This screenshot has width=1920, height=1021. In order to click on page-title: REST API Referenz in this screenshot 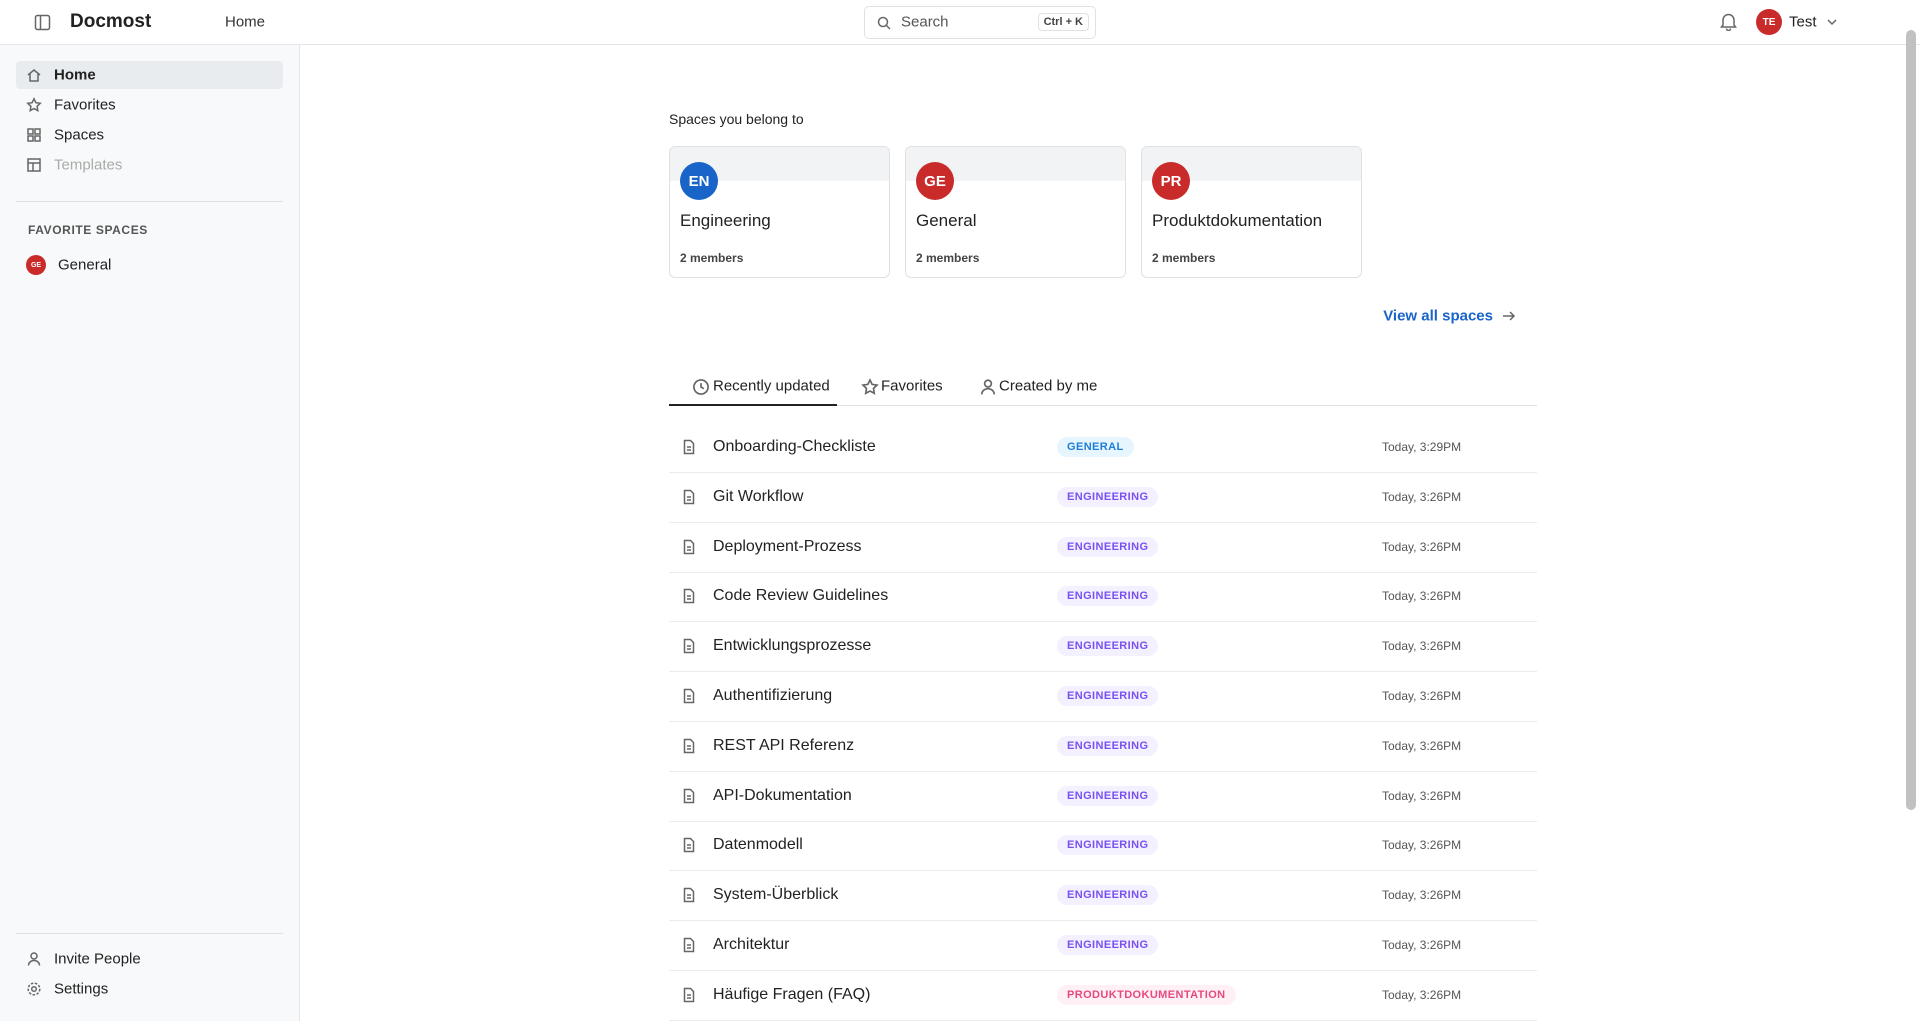, I will do `click(784, 745)`.